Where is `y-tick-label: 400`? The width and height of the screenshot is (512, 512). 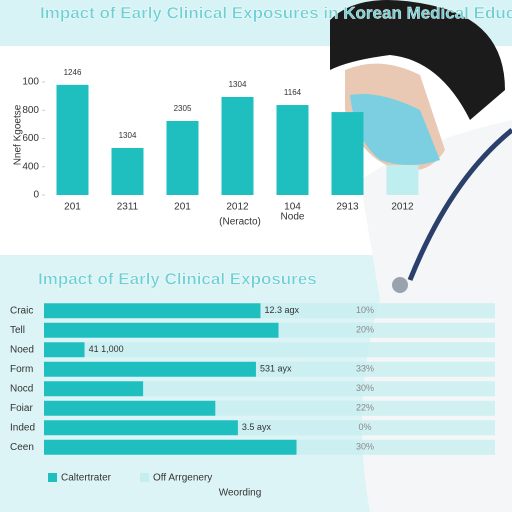 y-tick-label: 400 is located at coordinates (30, 166).